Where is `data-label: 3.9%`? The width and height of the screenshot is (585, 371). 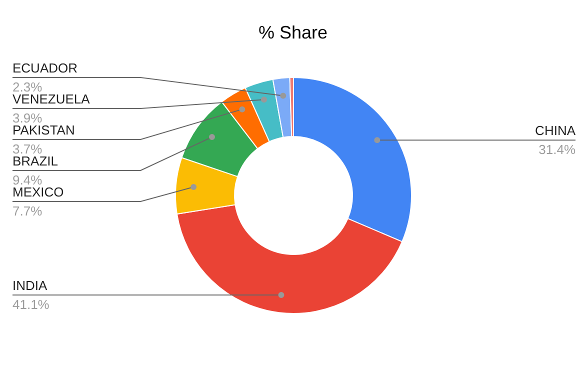
data-label: 3.9% is located at coordinates (27, 118).